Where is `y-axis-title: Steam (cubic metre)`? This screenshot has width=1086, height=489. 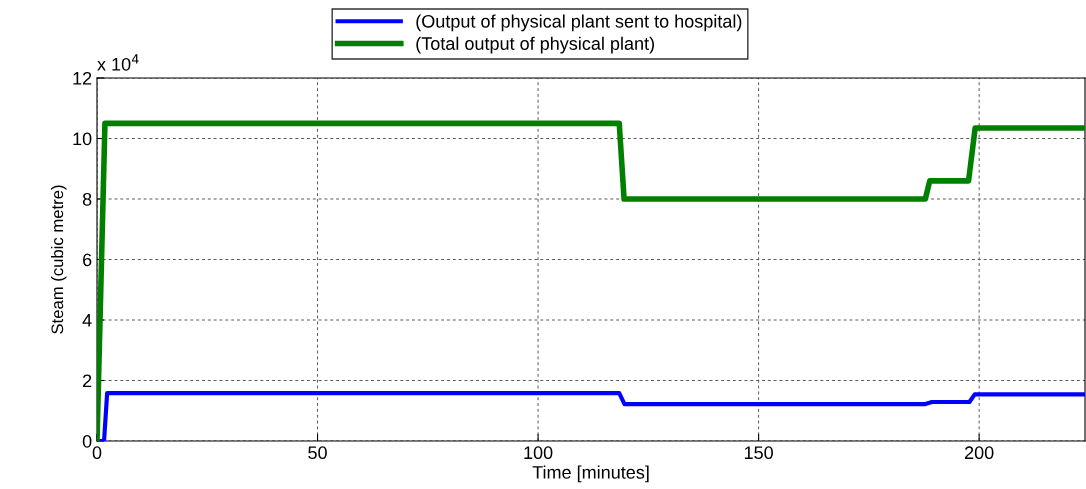 y-axis-title: Steam (cubic metre) is located at coordinates (58, 259).